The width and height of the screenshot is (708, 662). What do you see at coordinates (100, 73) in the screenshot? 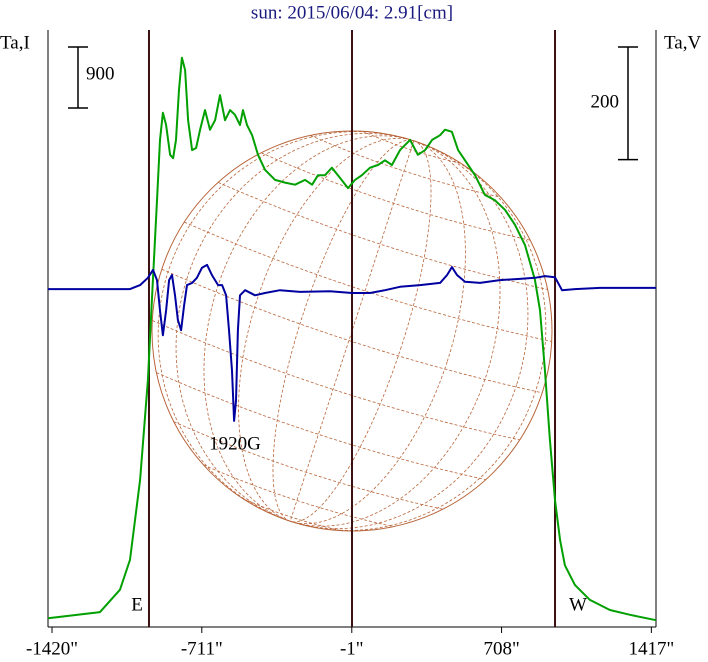
I see `scale-label: 900` at bounding box center [100, 73].